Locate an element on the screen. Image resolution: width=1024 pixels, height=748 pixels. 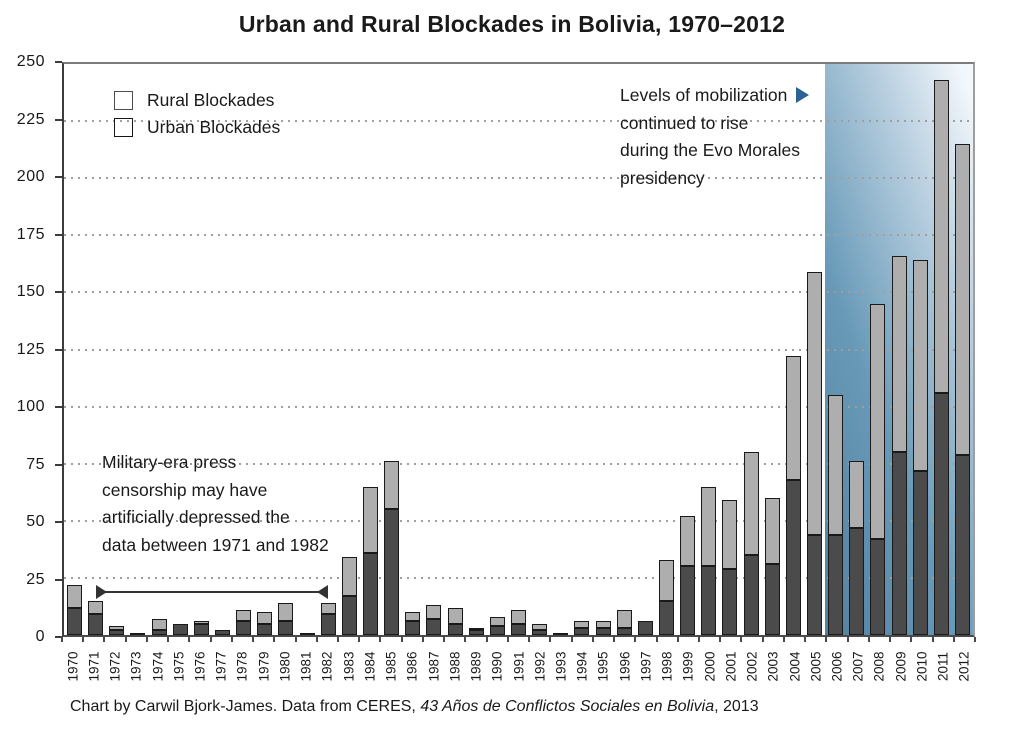
bar-2004-rural is located at coordinates (793, 418).